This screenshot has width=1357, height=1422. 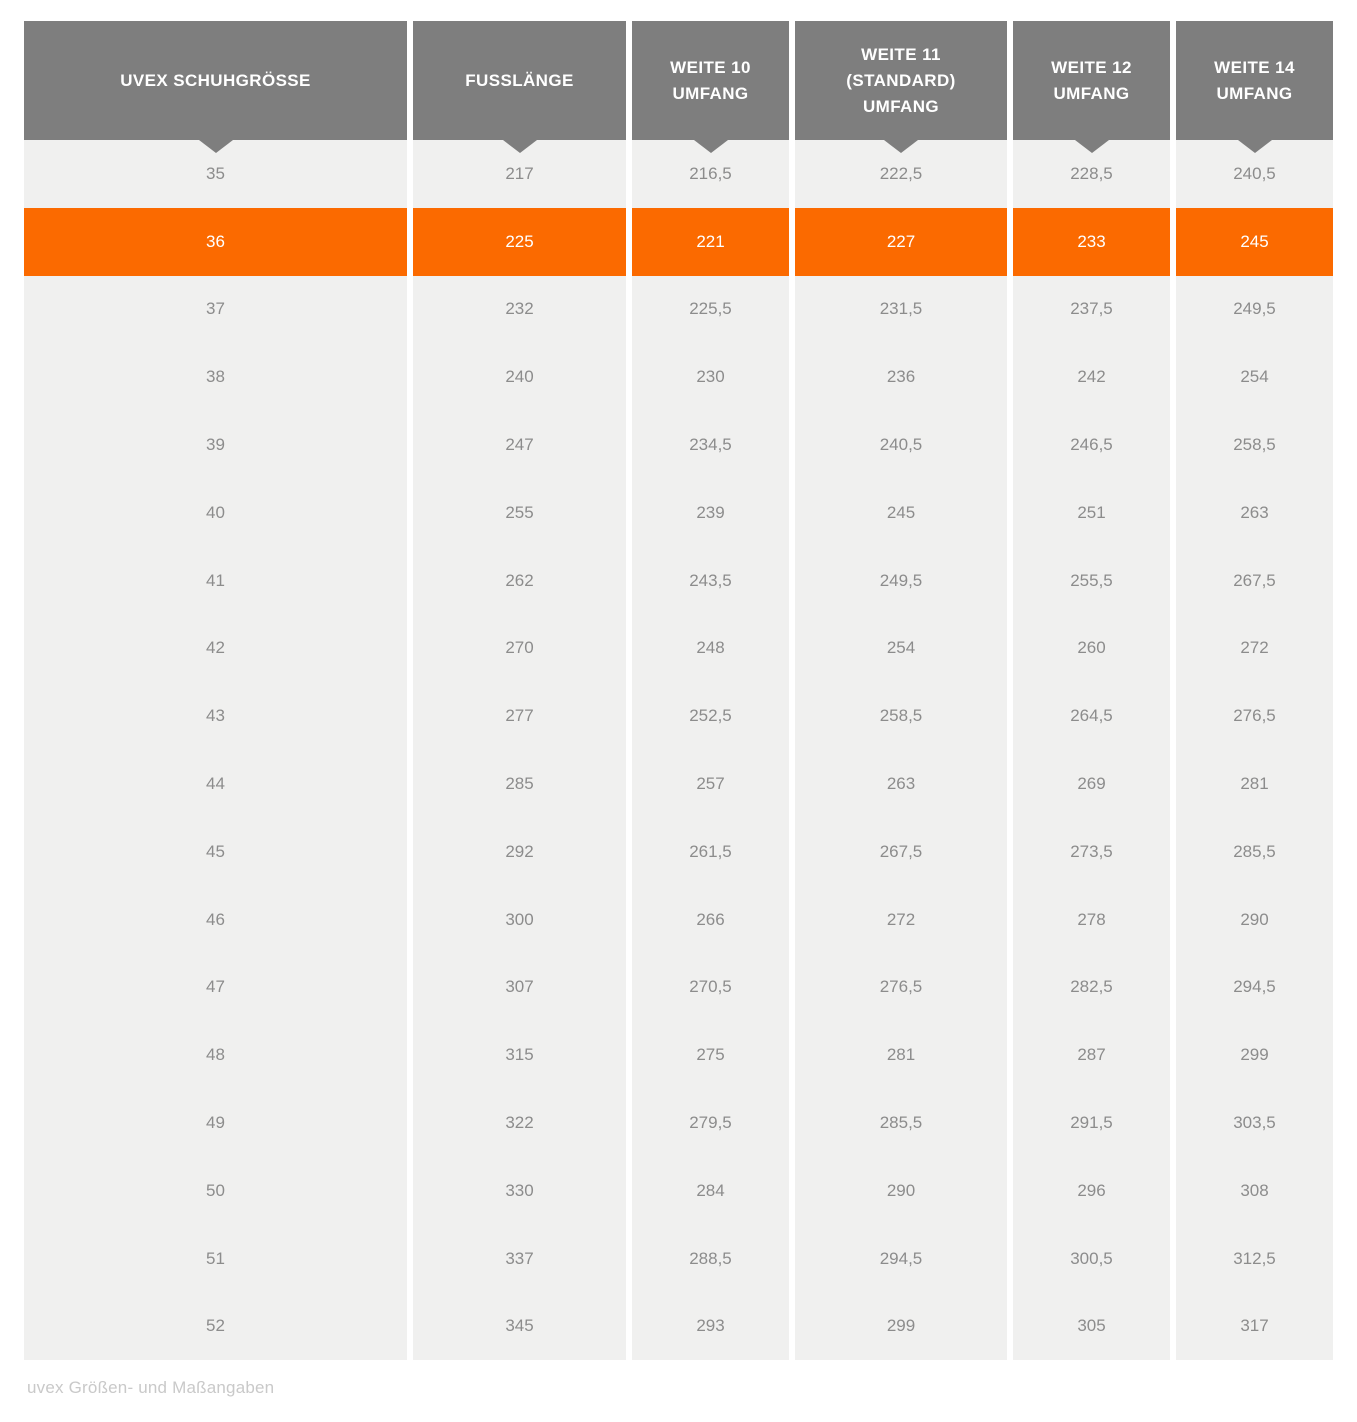 I want to click on table-row-size-49: 49 322 279,5 285,5 291,5 303,5, so click(x=678, y=1123).